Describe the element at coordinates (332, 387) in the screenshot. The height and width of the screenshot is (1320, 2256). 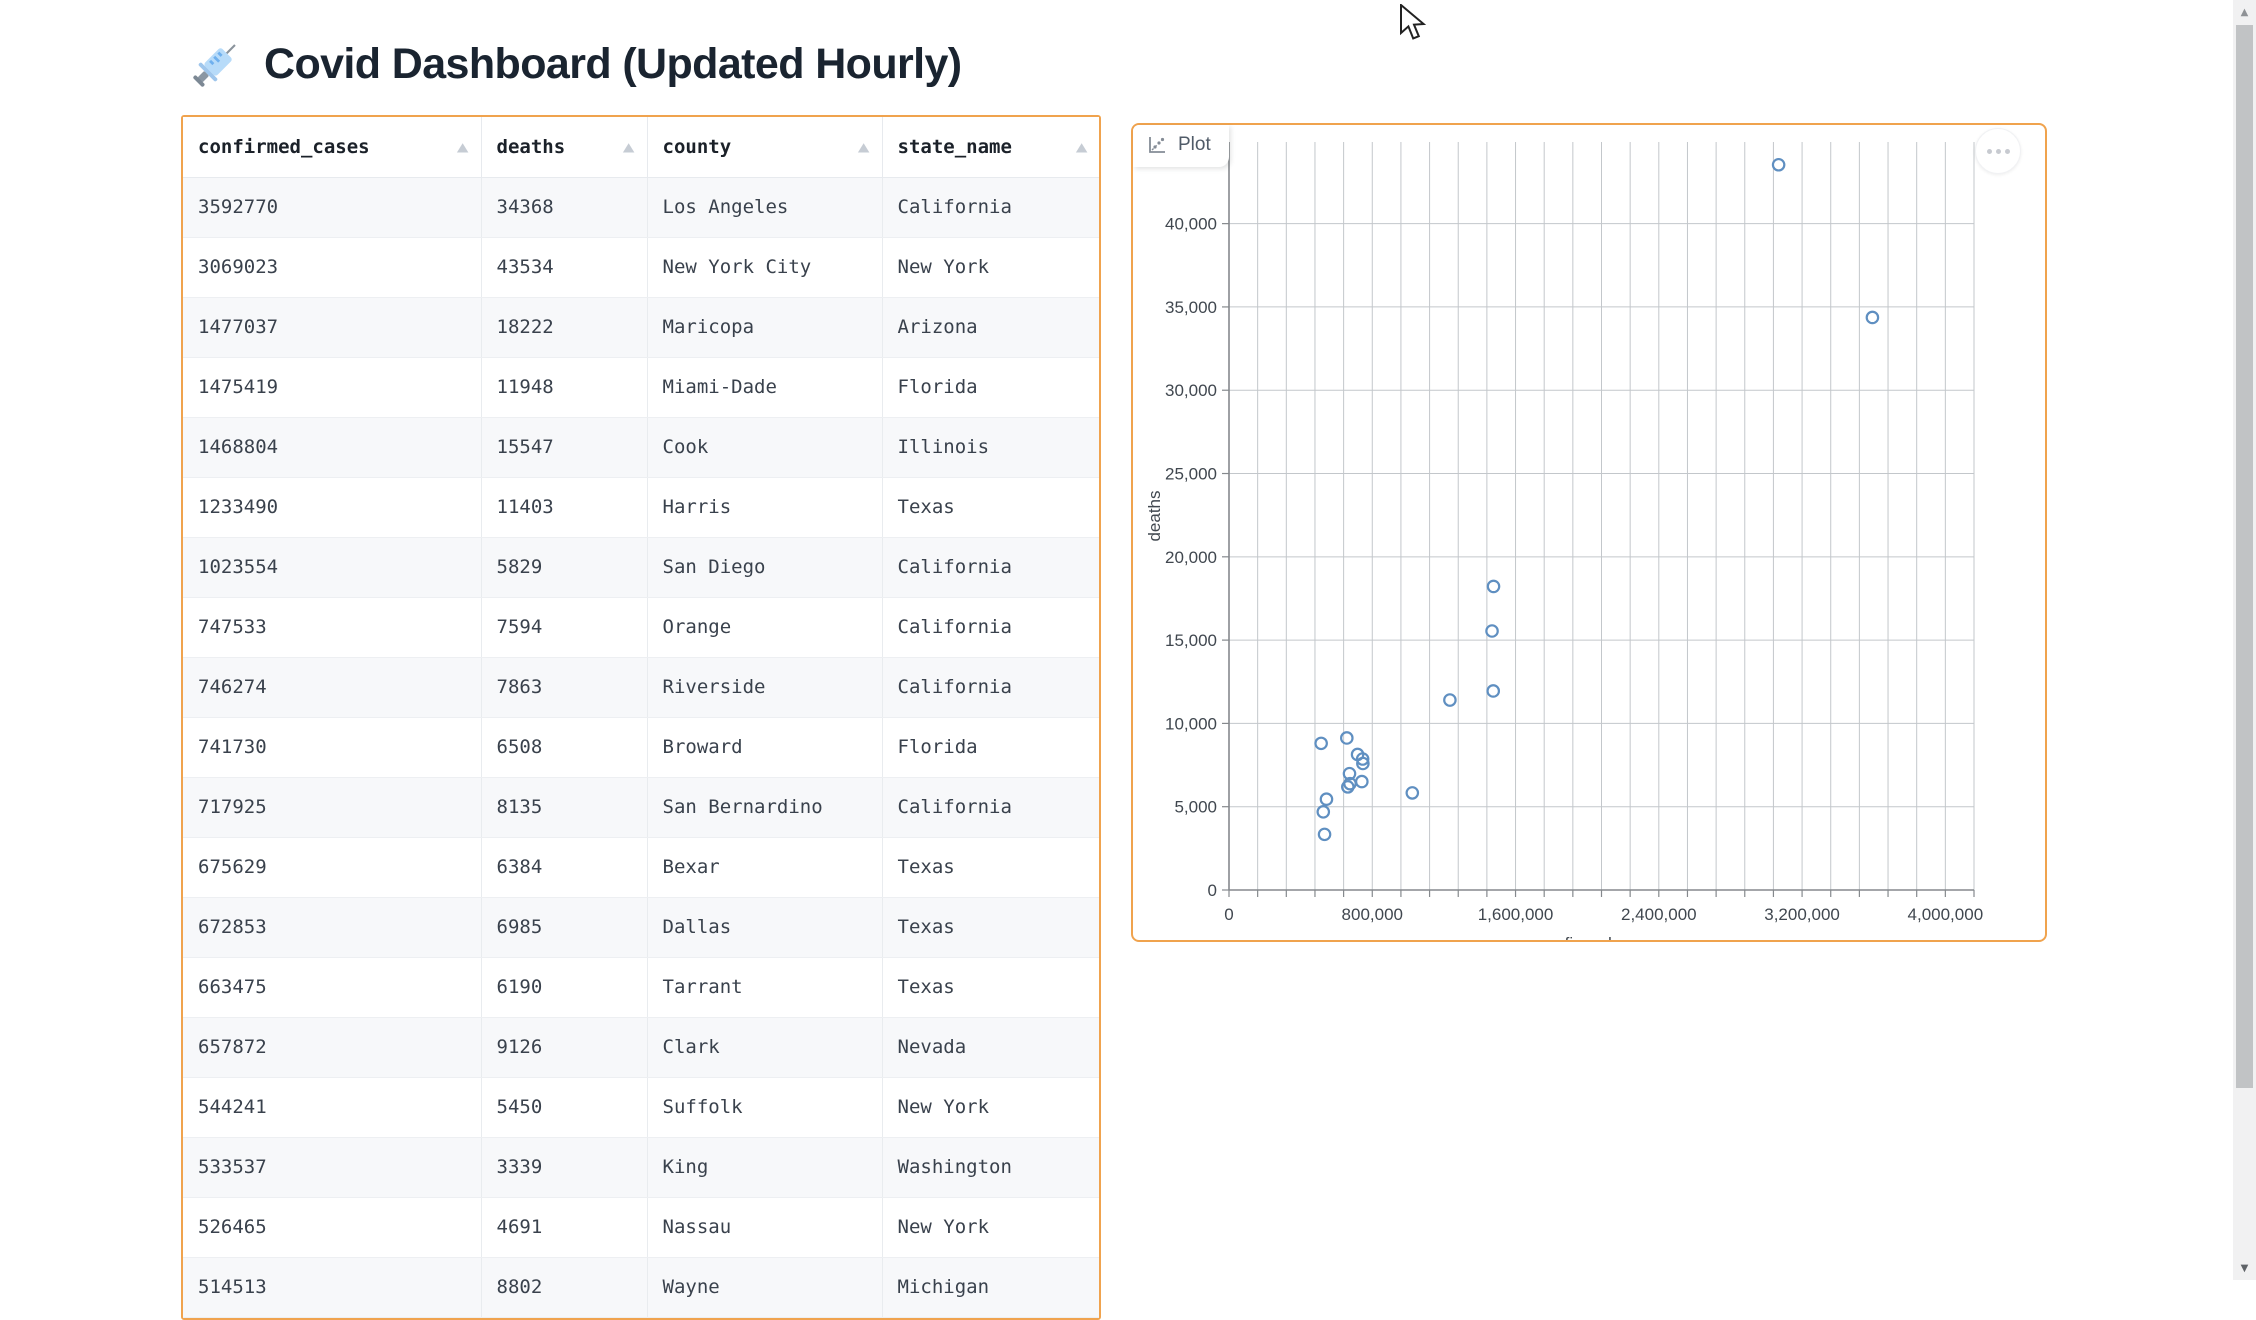
I see `cell-confirmed_cases: 1475419` at that location.